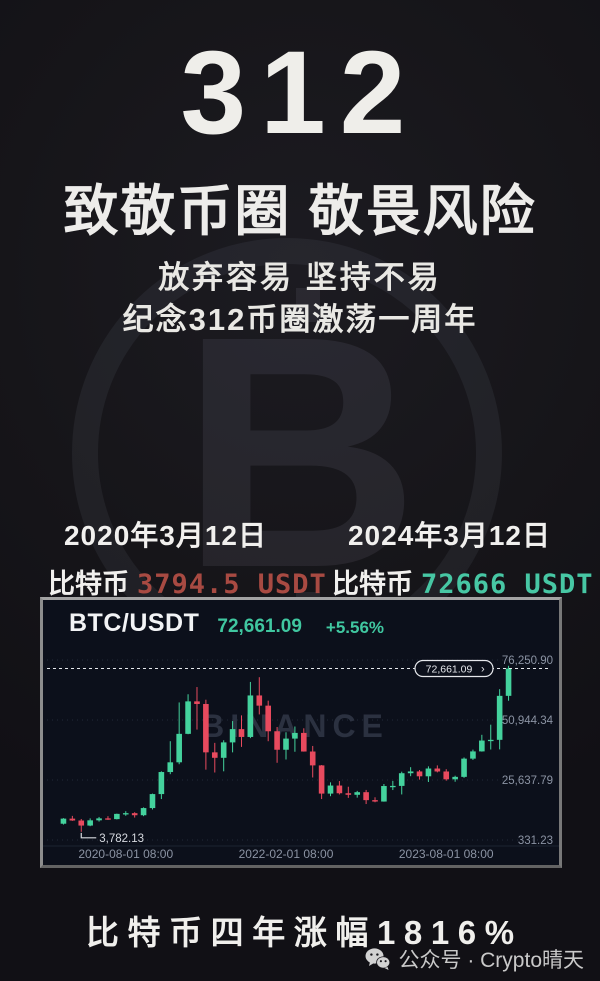 This screenshot has width=600, height=981. Describe the element at coordinates (125, 854) in the screenshot. I see `x-axis-label: 2020-08-01 08:00` at that location.